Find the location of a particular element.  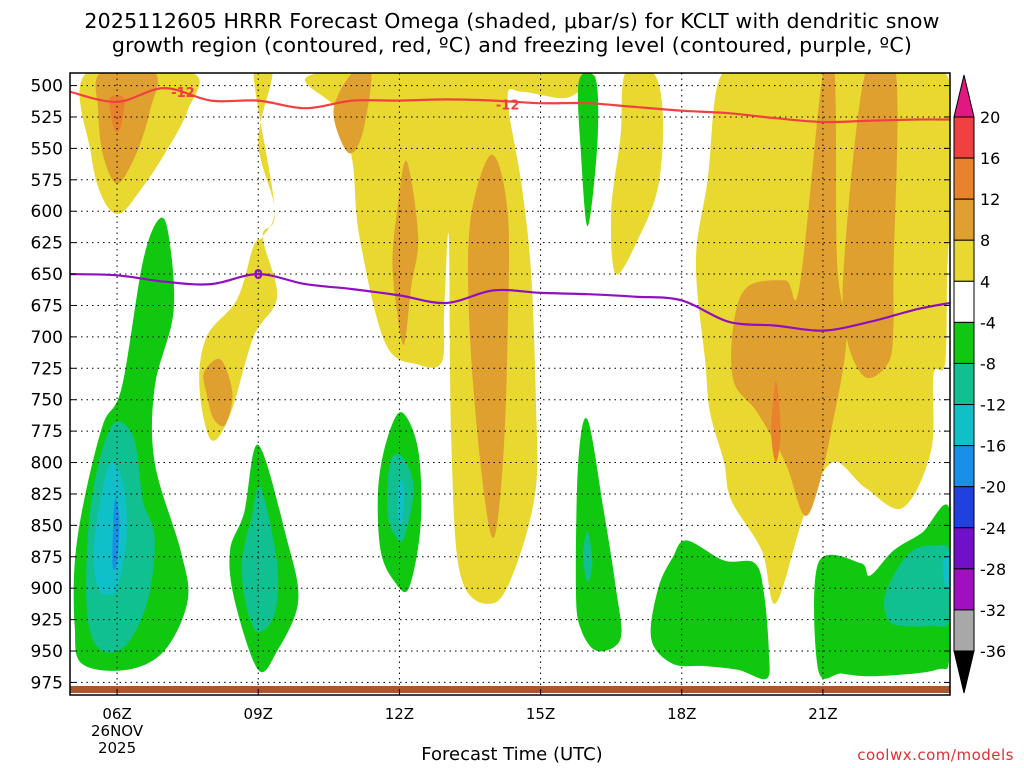

x-tick-label-18Z: 18Z is located at coordinates (681, 714).